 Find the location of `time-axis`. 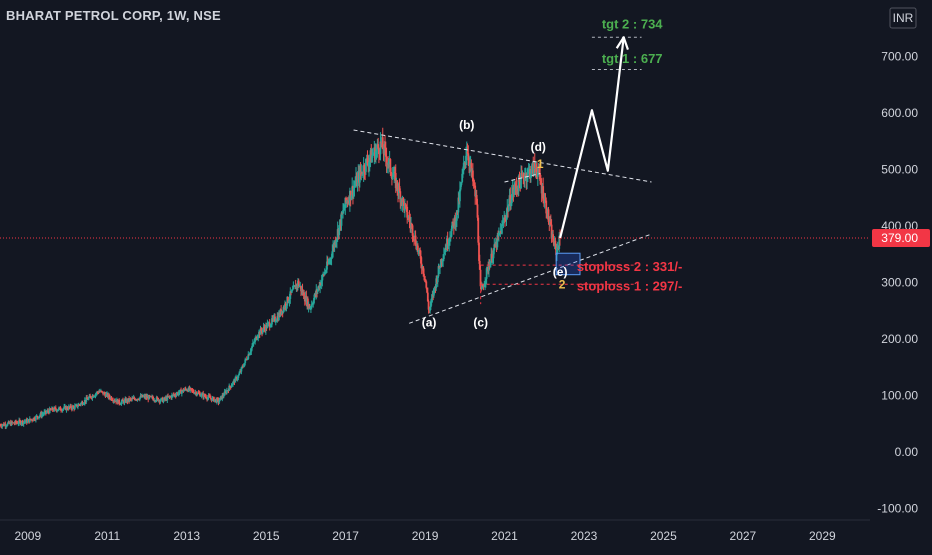

time-axis is located at coordinates (466, 535).